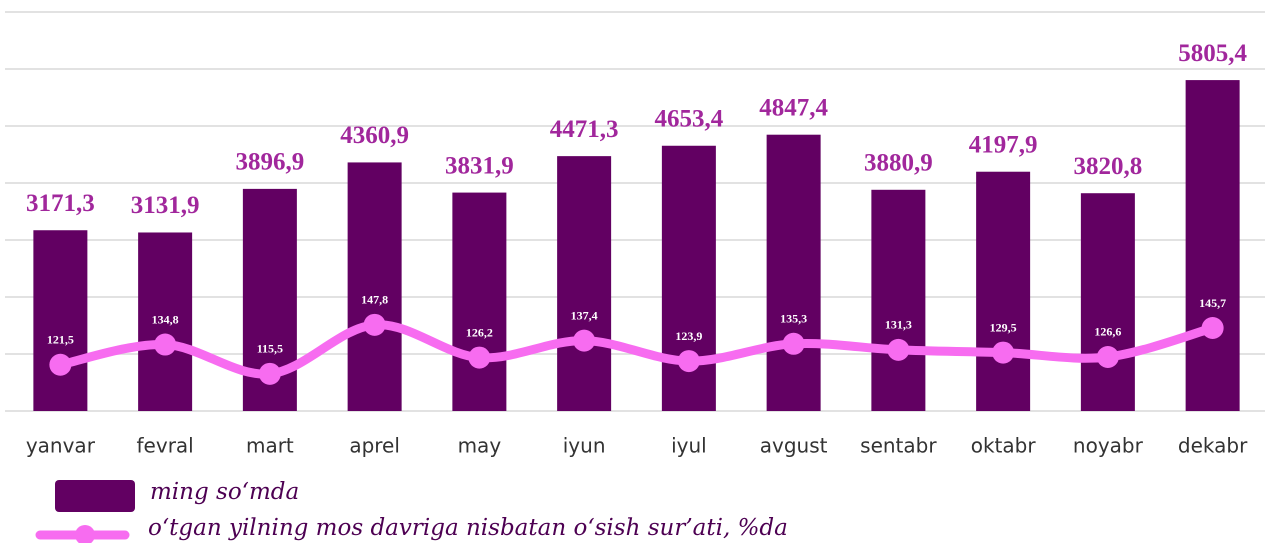  I want to click on value-label: 4197,9, so click(1003, 144).